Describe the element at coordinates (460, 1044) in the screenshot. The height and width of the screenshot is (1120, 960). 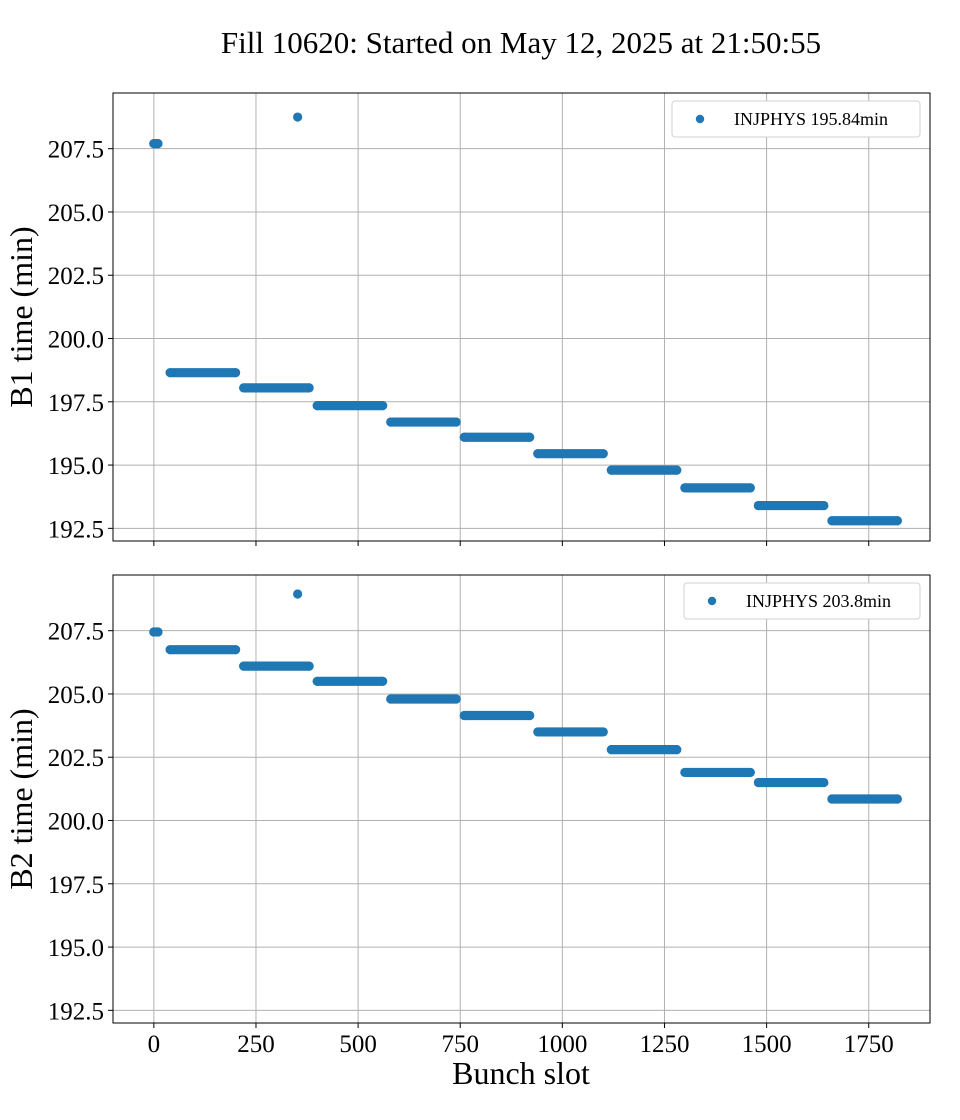
I see `x-tick-label: 750` at that location.